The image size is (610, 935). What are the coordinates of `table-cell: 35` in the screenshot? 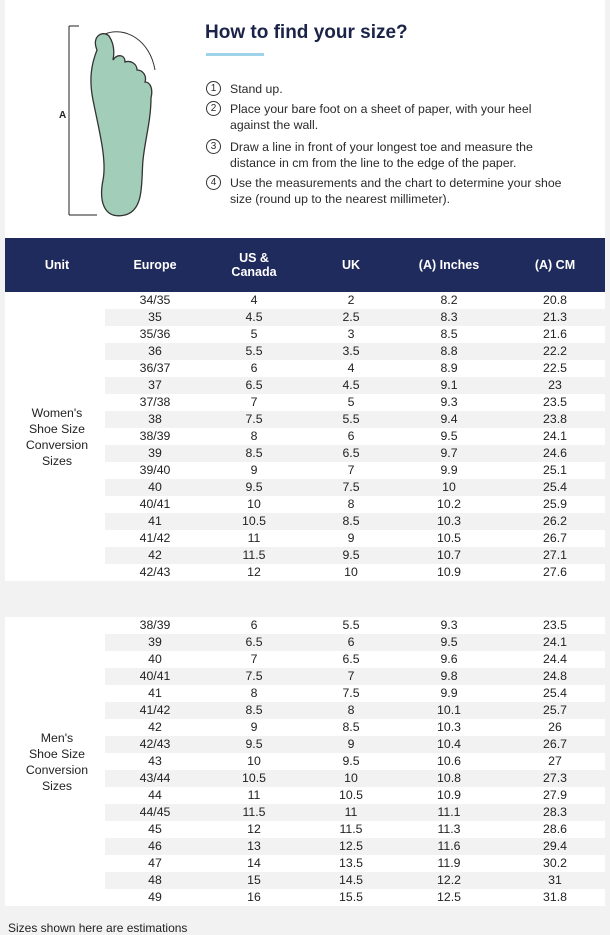 It's located at (155, 317).